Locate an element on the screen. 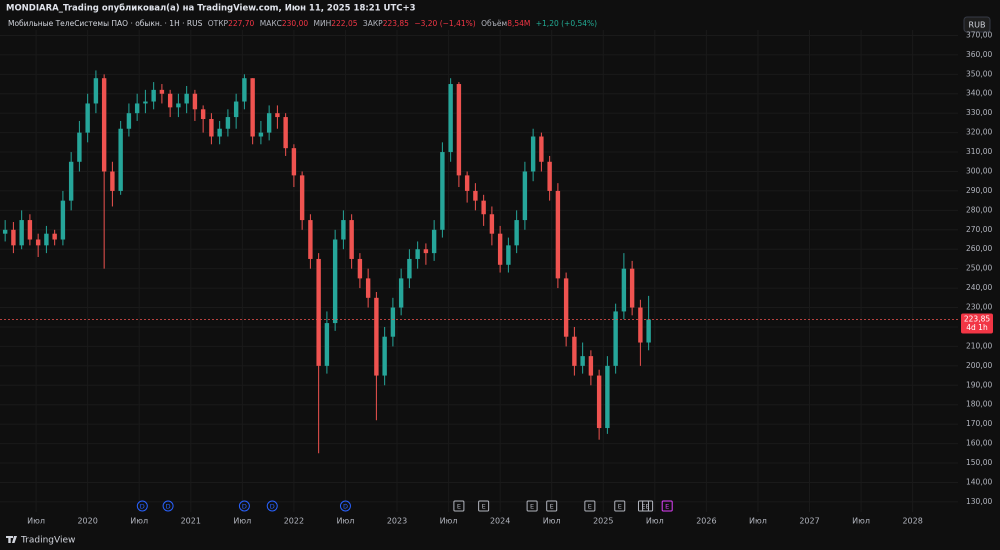  y-tick-label: 280,00 is located at coordinates (979, 209).